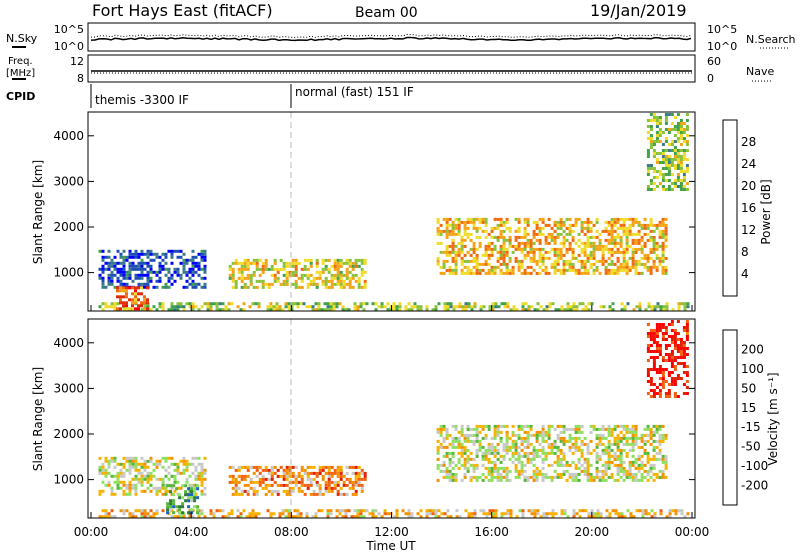  Describe the element at coordinates (68, 136) in the screenshot. I see `power-ytick-label: 4000` at that location.